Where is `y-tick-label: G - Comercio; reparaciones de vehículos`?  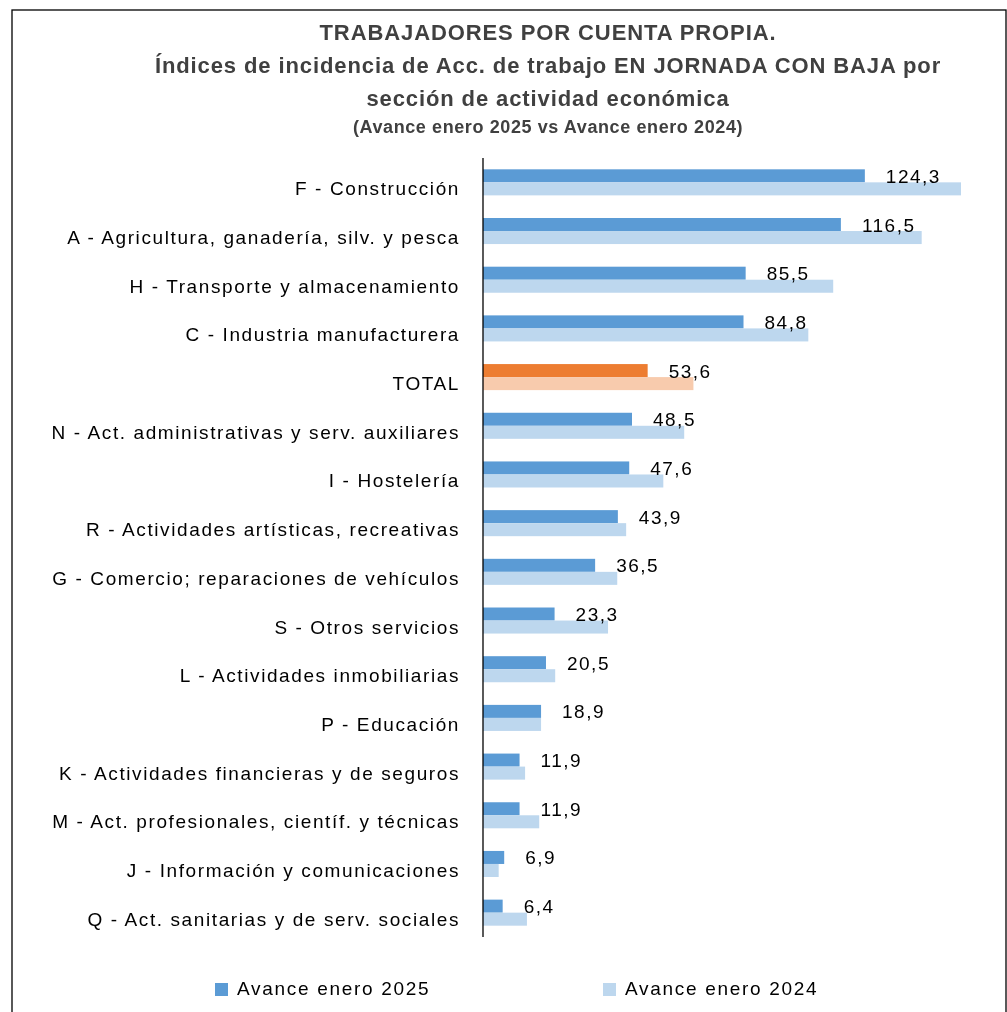
y-tick-label: G - Comercio; reparaciones de vehículos is located at coordinates (256, 578).